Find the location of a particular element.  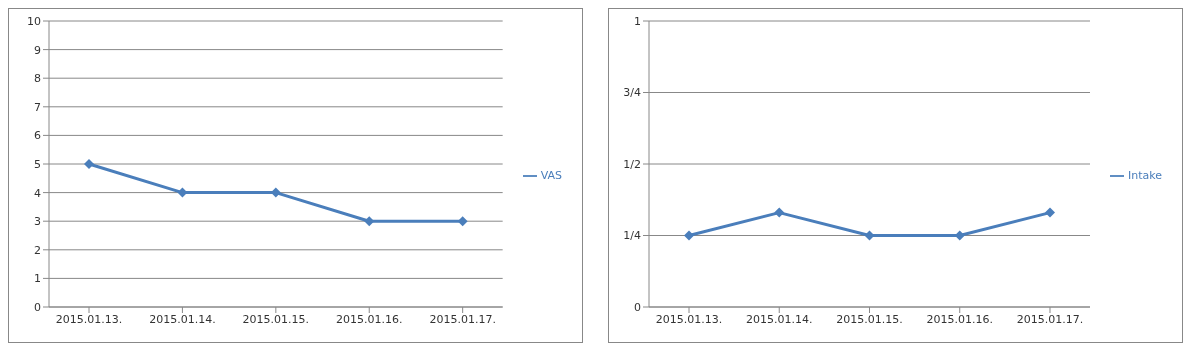

y-tick-label: 3/4 is located at coordinates (632, 93).